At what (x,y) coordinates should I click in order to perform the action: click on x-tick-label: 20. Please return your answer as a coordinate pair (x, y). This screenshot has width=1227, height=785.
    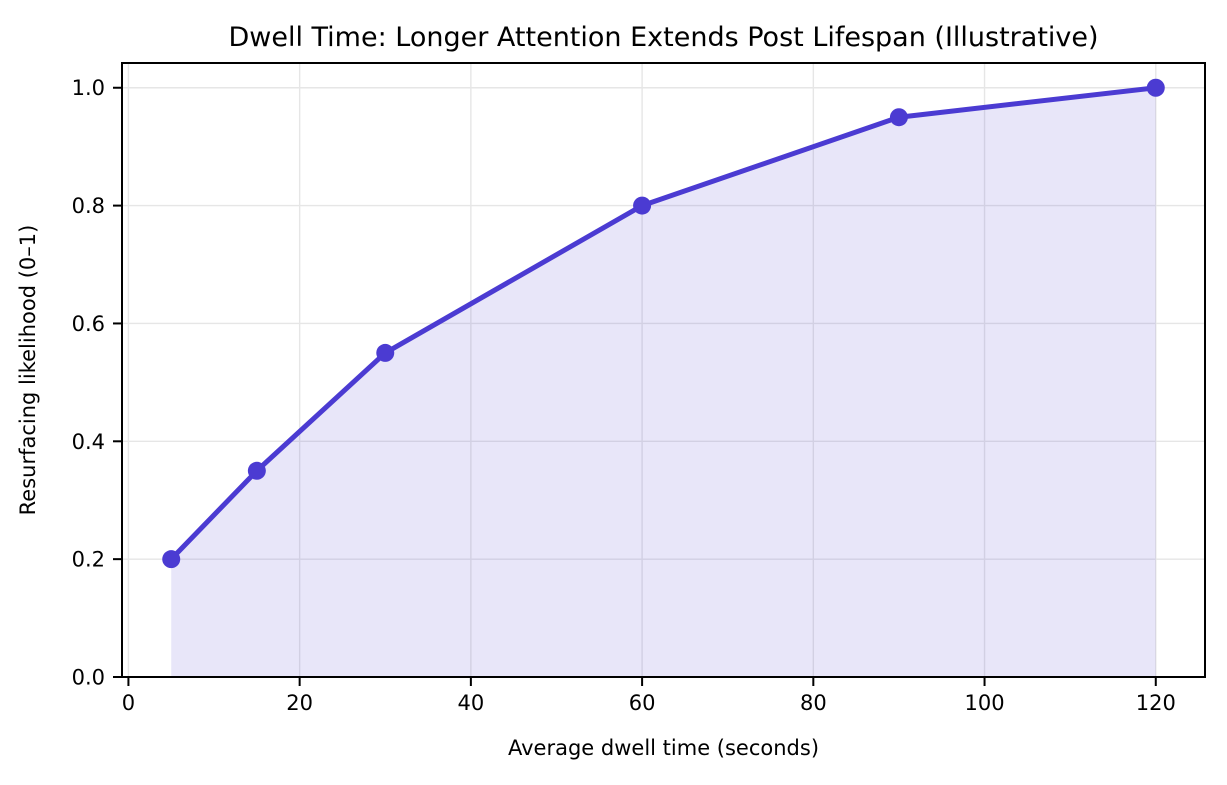
    Looking at the image, I should click on (299, 703).